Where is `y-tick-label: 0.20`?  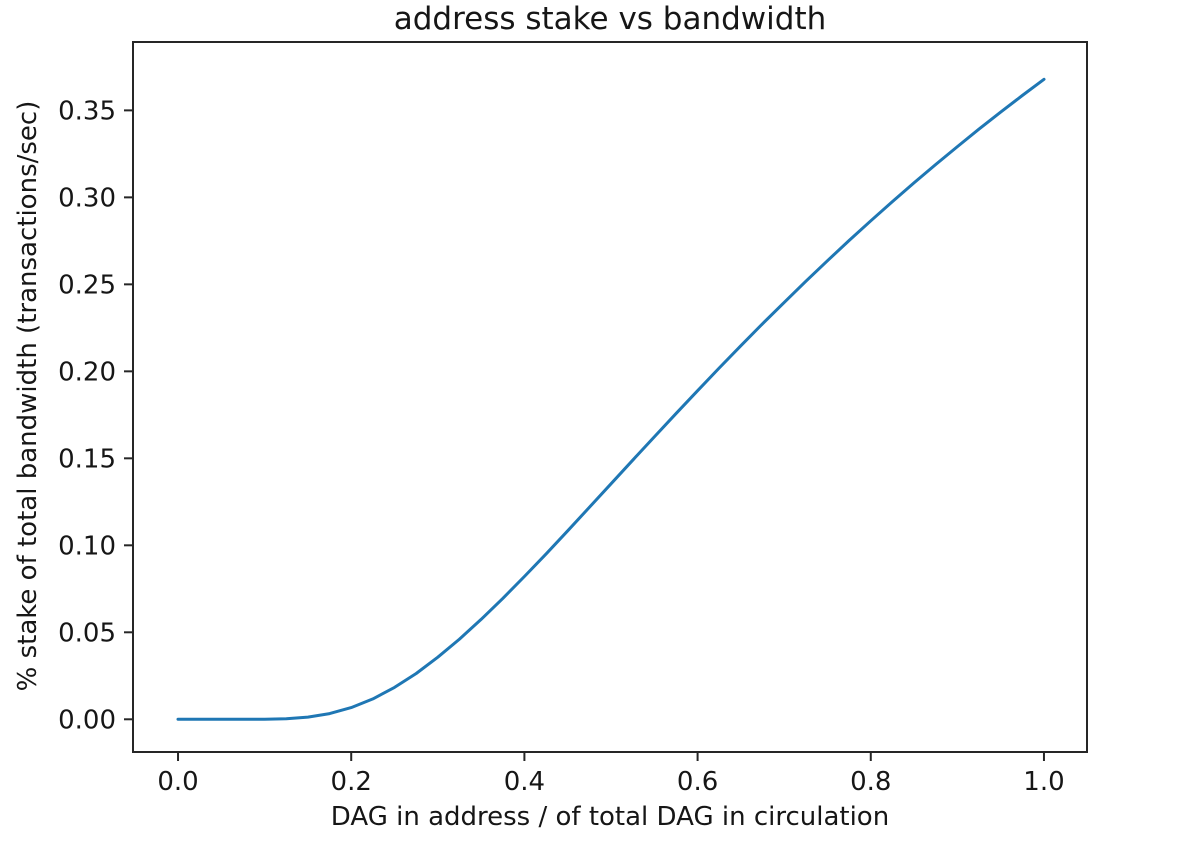 y-tick-label: 0.20 is located at coordinates (87, 372).